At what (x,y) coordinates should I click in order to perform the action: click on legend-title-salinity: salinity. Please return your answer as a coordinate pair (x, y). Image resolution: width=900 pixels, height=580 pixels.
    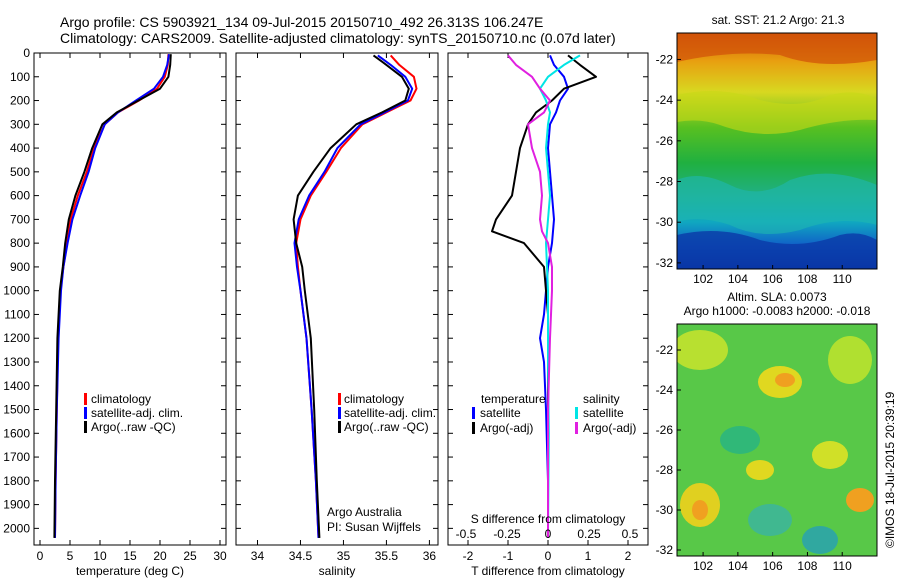
    Looking at the image, I should click on (601, 399).